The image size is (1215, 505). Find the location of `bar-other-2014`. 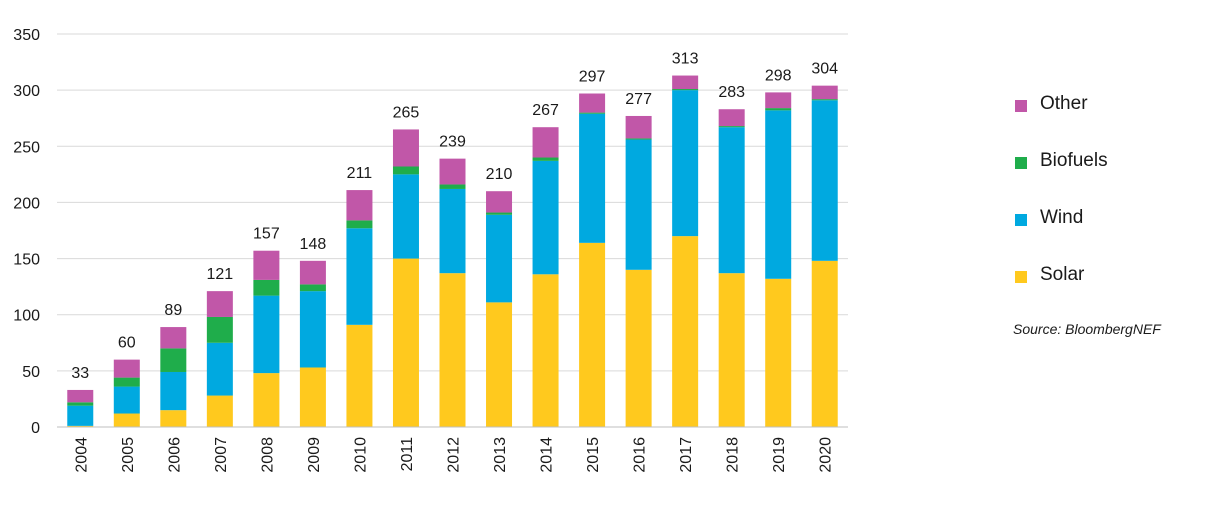

bar-other-2014 is located at coordinates (545, 142).